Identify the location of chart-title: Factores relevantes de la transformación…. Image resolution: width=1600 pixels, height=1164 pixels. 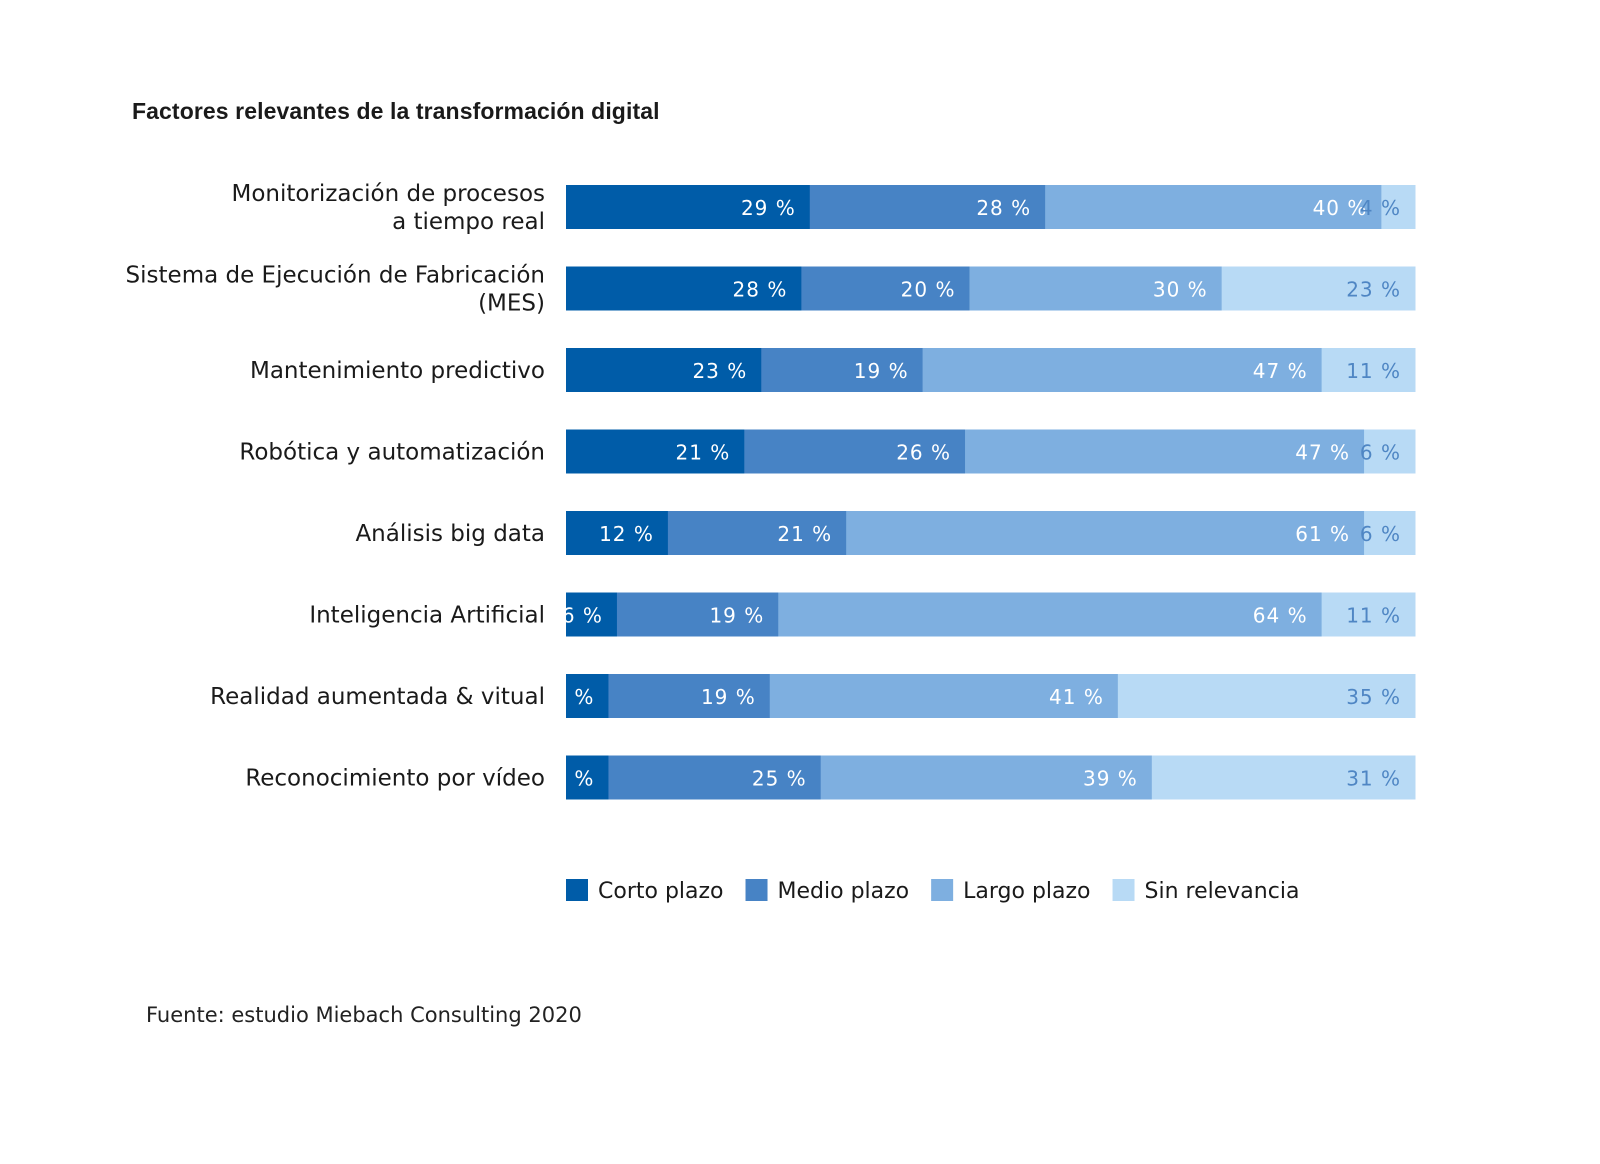
(396, 111).